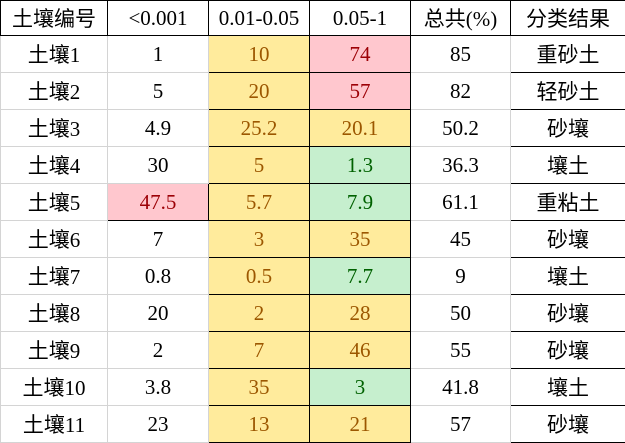 The width and height of the screenshot is (625, 443). Describe the element at coordinates (461, 54) in the screenshot. I see `cell-total: 85` at that location.